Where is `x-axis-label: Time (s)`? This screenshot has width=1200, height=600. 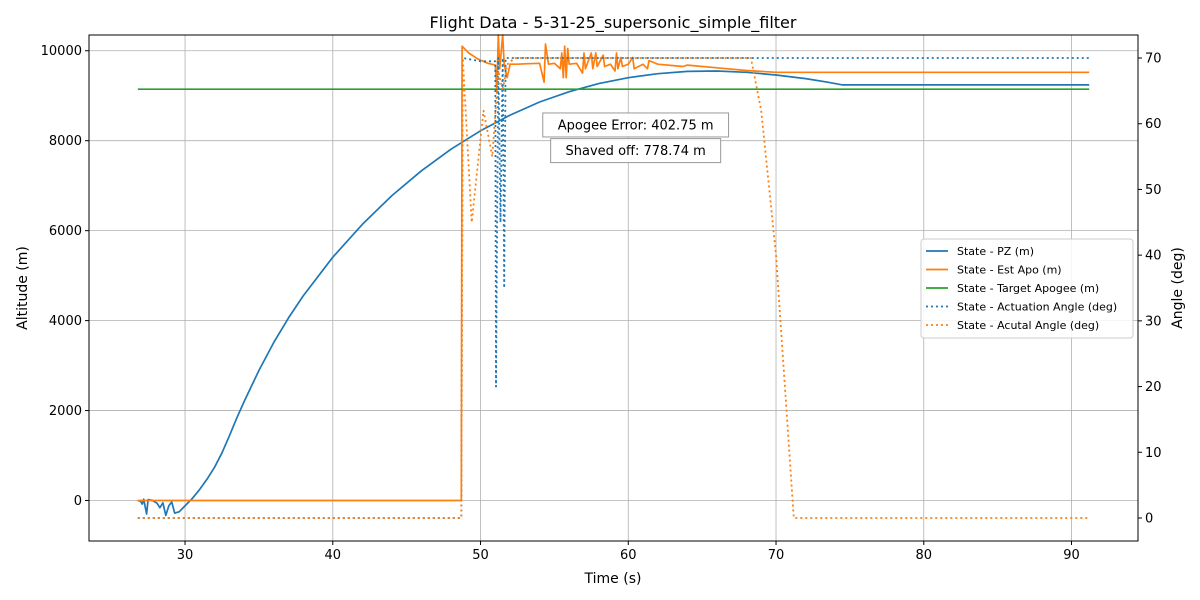 x-axis-label: Time (s) is located at coordinates (613, 579).